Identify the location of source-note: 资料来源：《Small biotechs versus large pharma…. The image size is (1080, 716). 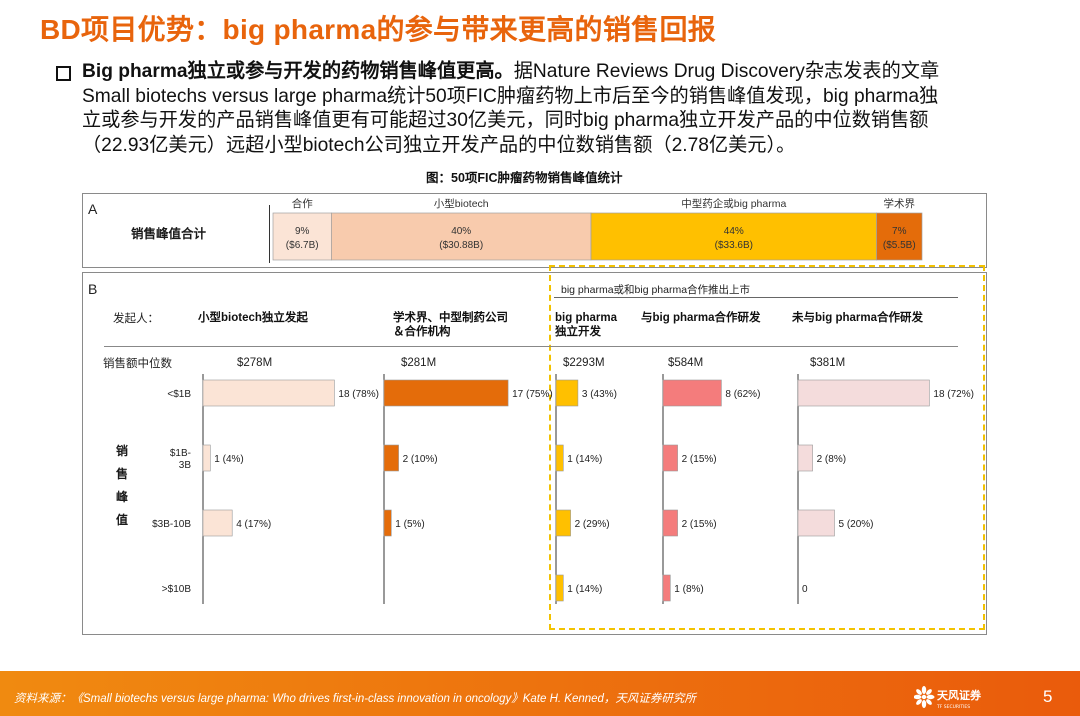
(355, 699).